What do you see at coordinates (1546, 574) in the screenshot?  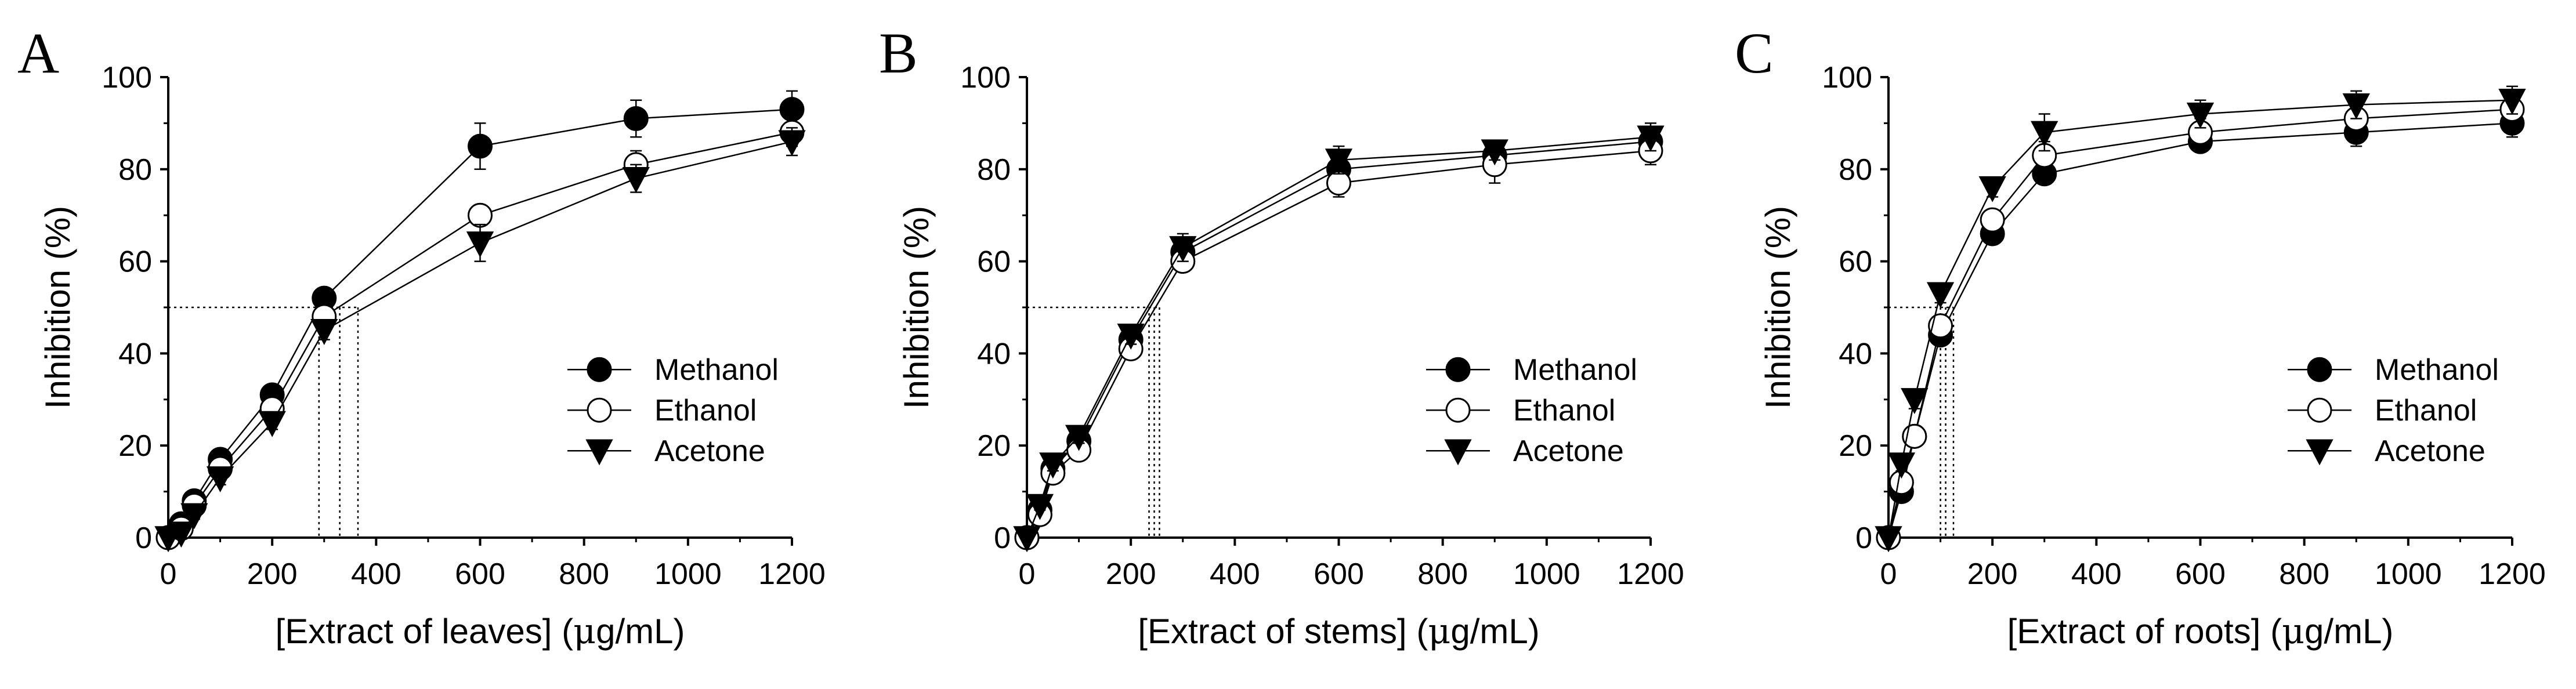 I see `x-tick-label: 1000` at bounding box center [1546, 574].